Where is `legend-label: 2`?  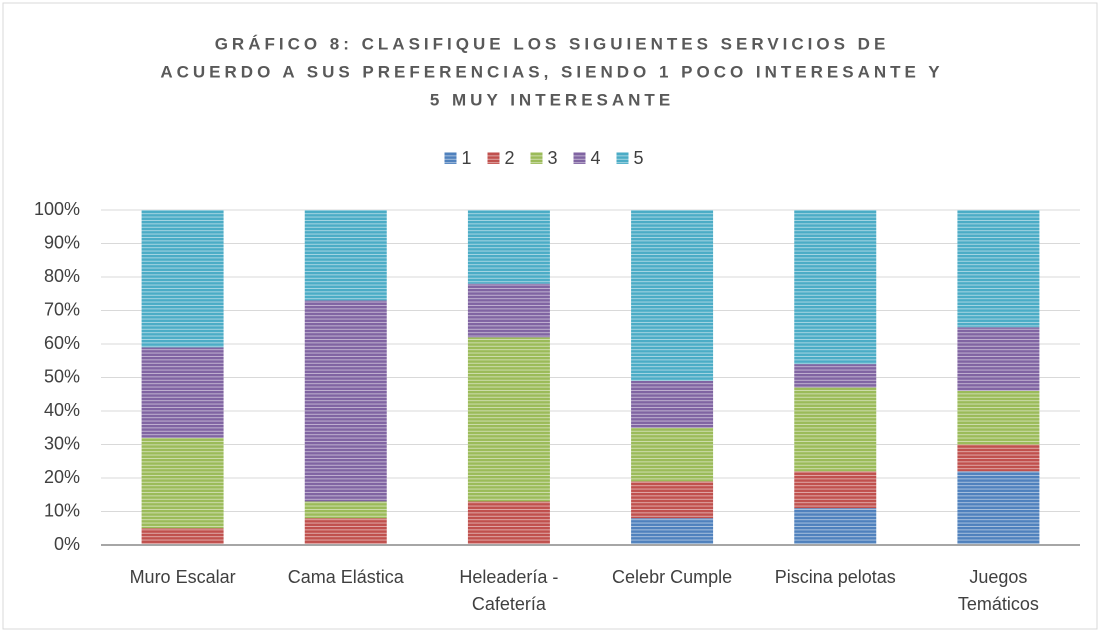
legend-label: 2 is located at coordinates (510, 158).